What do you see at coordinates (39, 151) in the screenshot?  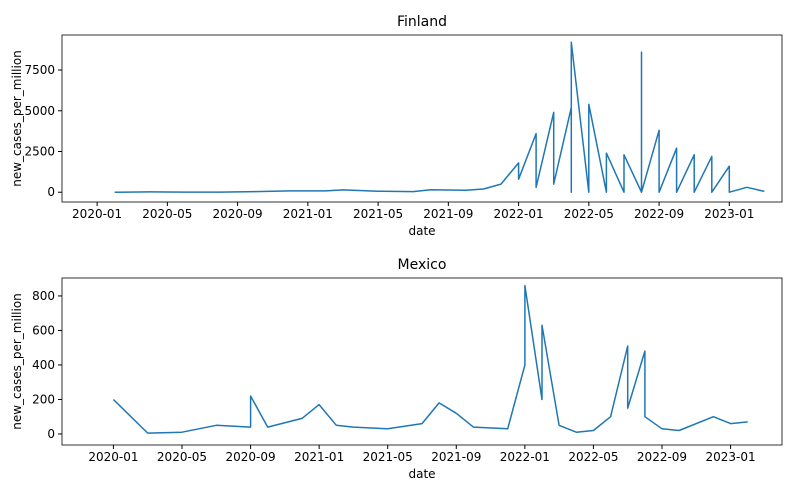 I see `y-tick-label: 2500` at bounding box center [39, 151].